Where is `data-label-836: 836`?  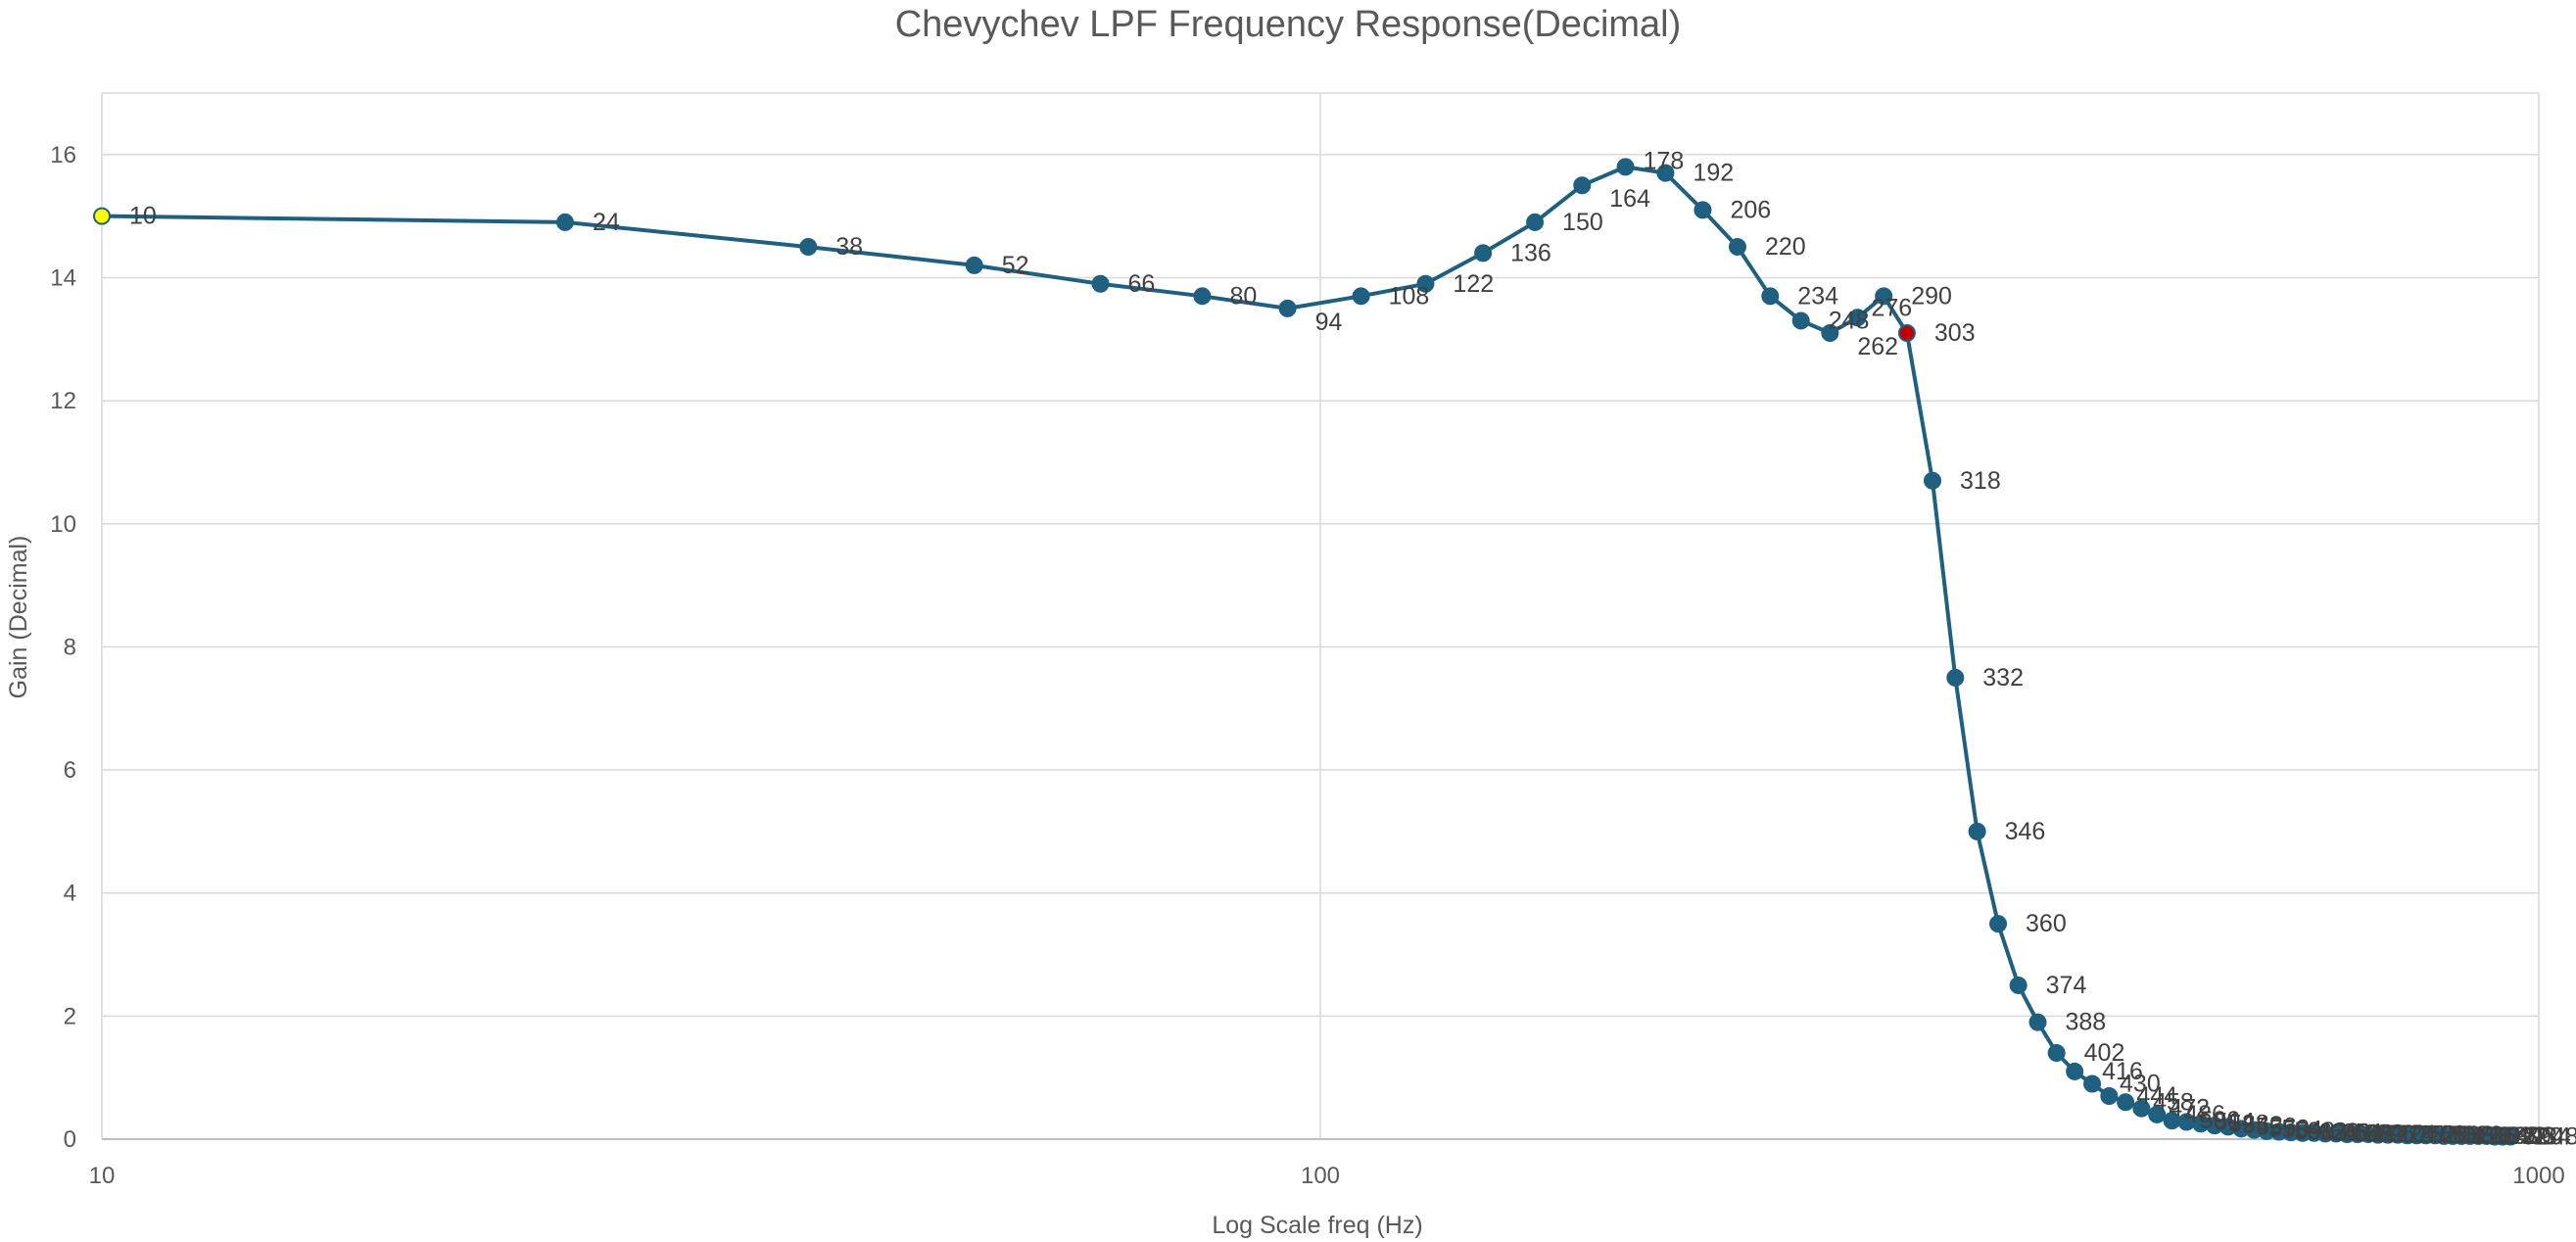
data-label-836: 836 is located at coordinates (2491, 1137).